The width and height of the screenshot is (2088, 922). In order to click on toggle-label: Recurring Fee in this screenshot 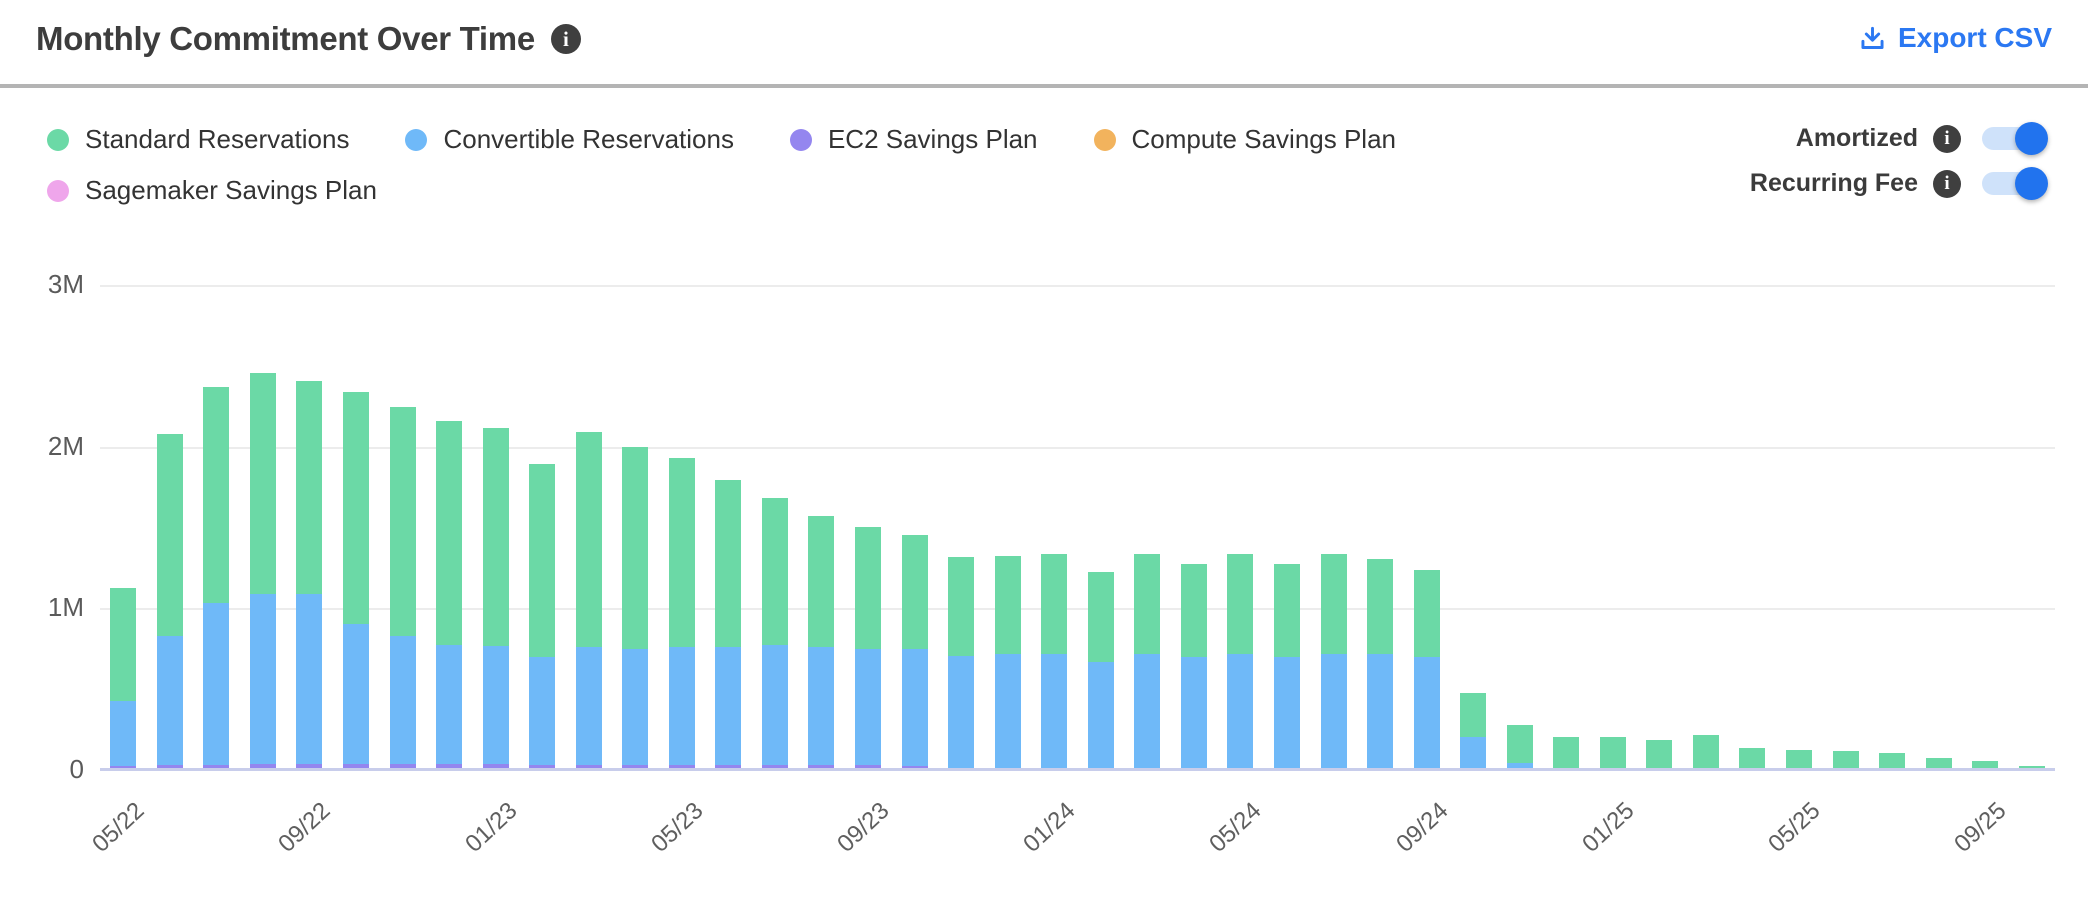, I will do `click(1833, 183)`.